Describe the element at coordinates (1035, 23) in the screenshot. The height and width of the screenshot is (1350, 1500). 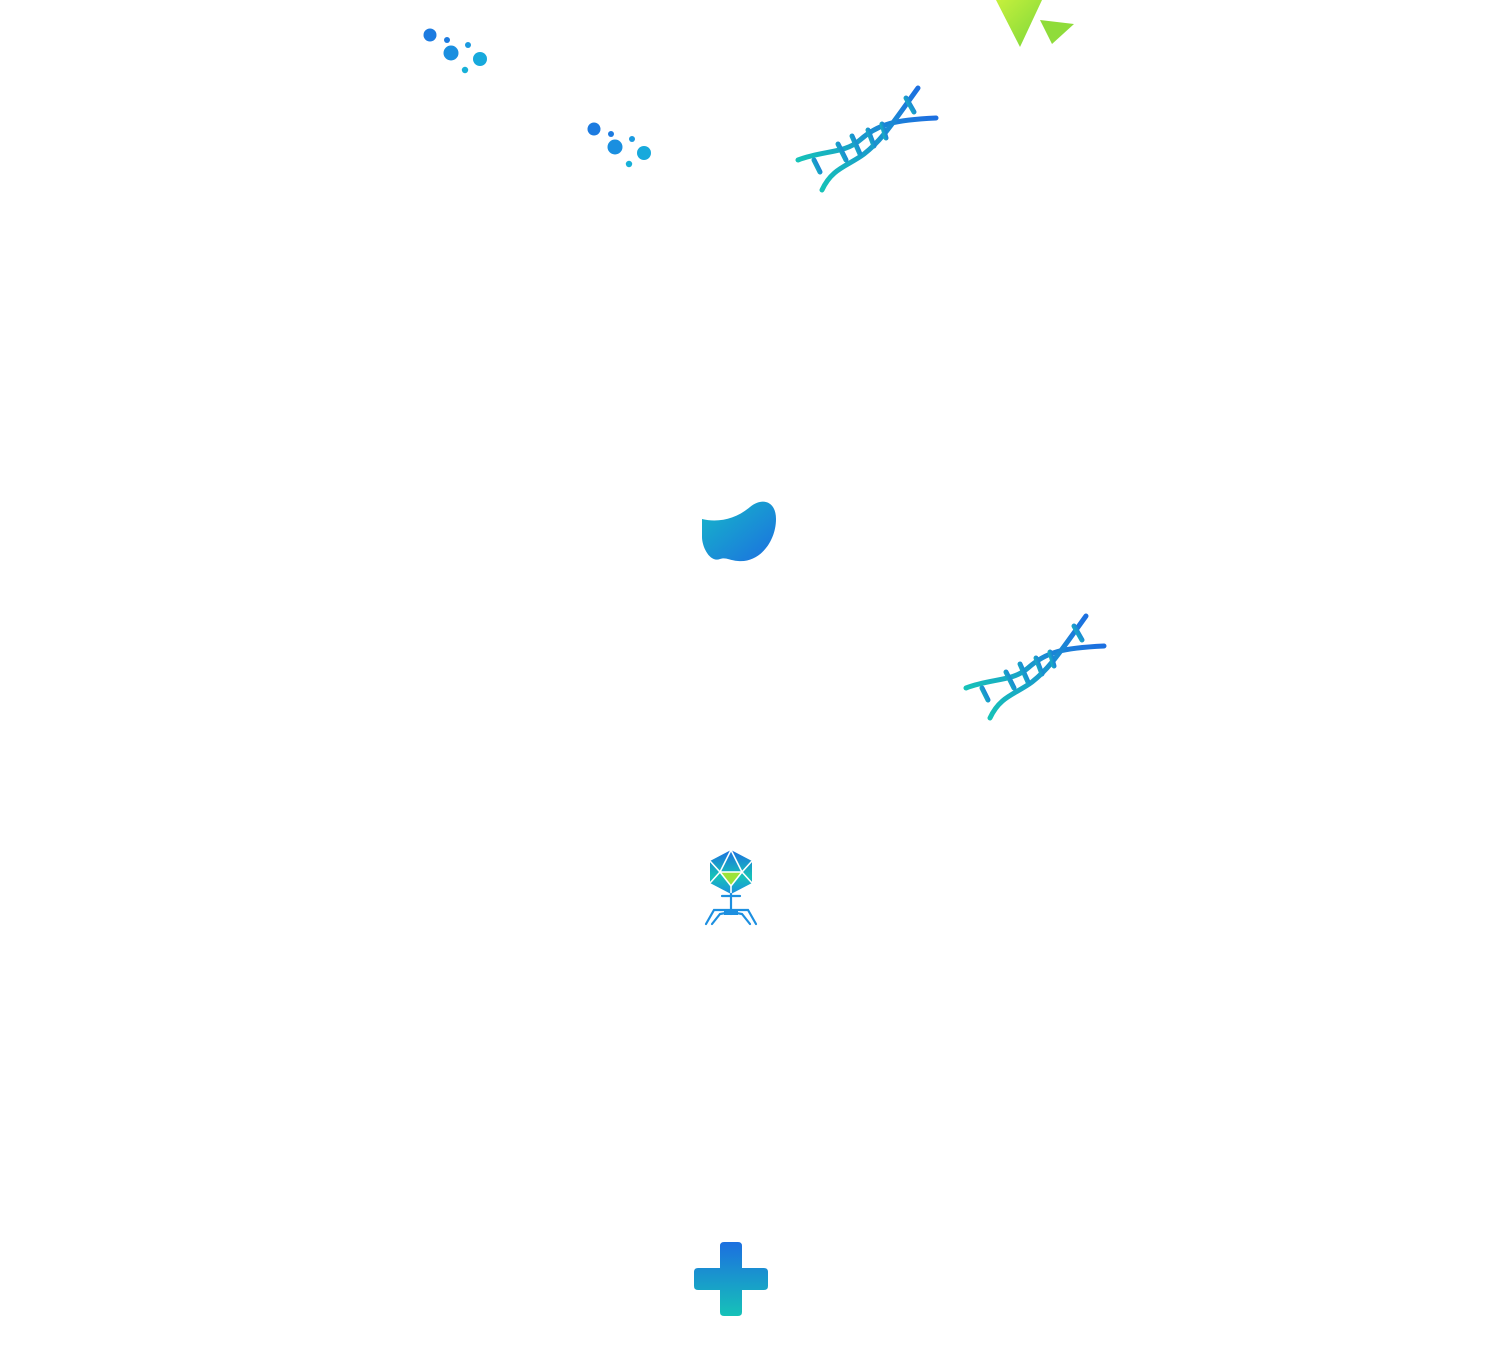
I see `triangles-icon` at that location.